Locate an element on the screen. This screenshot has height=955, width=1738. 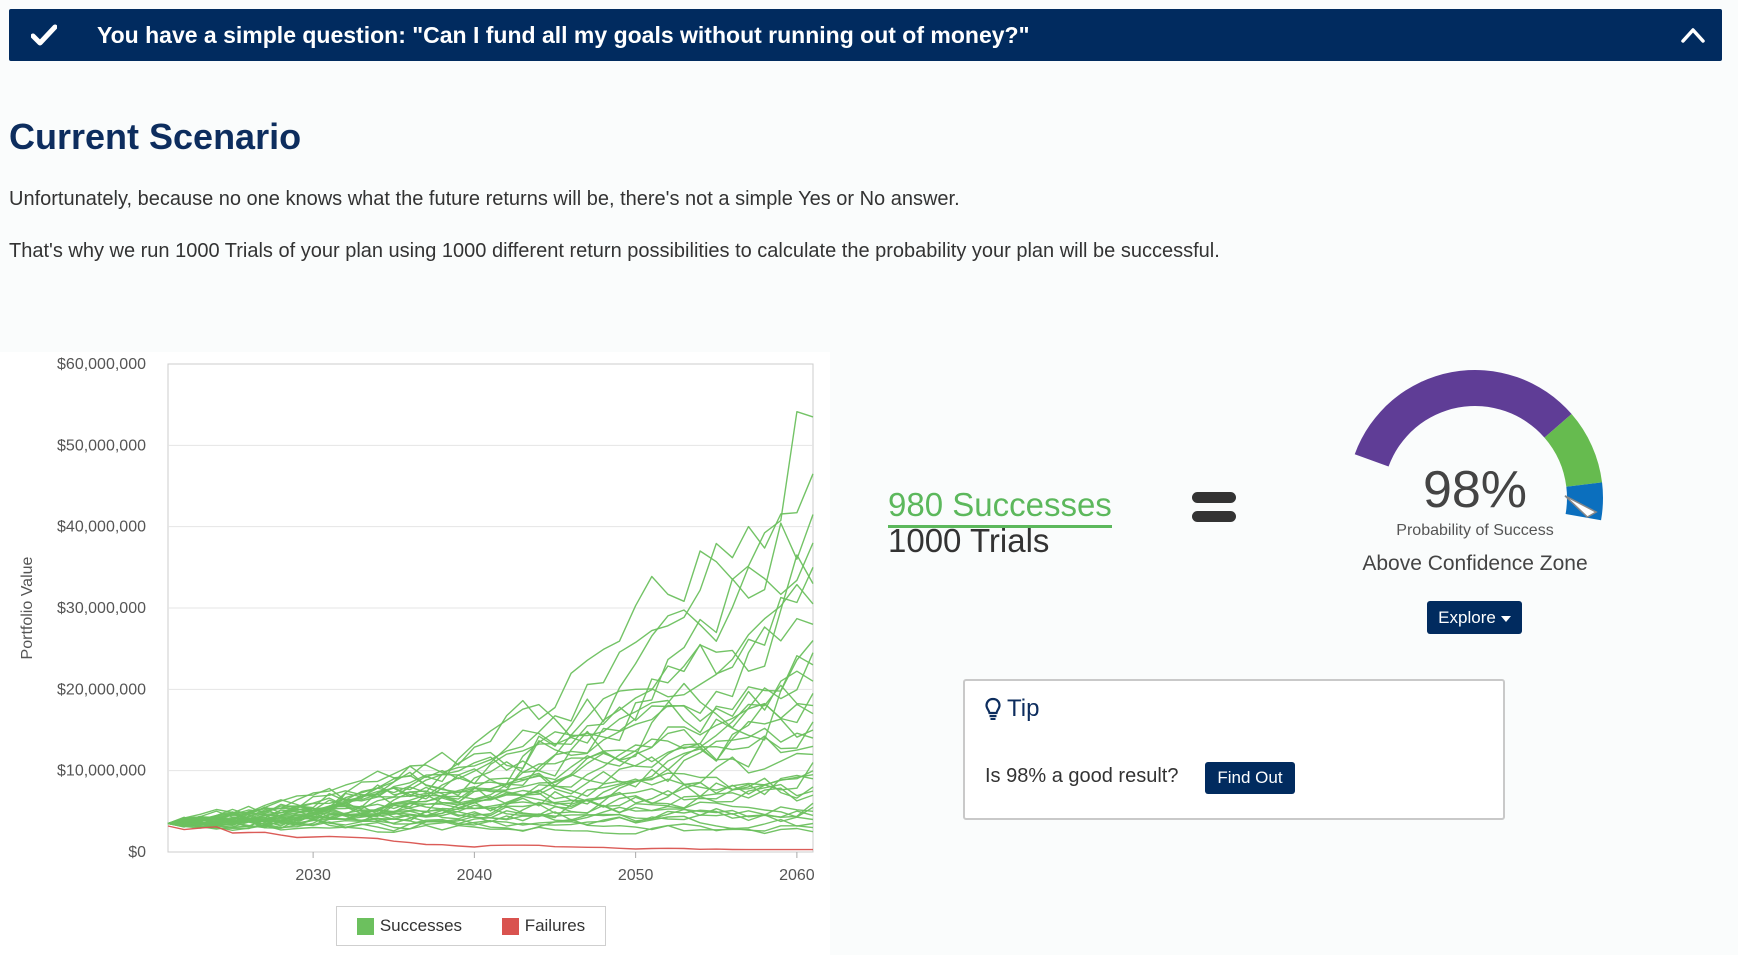
page-title: Current Scenario is located at coordinates (155, 136).